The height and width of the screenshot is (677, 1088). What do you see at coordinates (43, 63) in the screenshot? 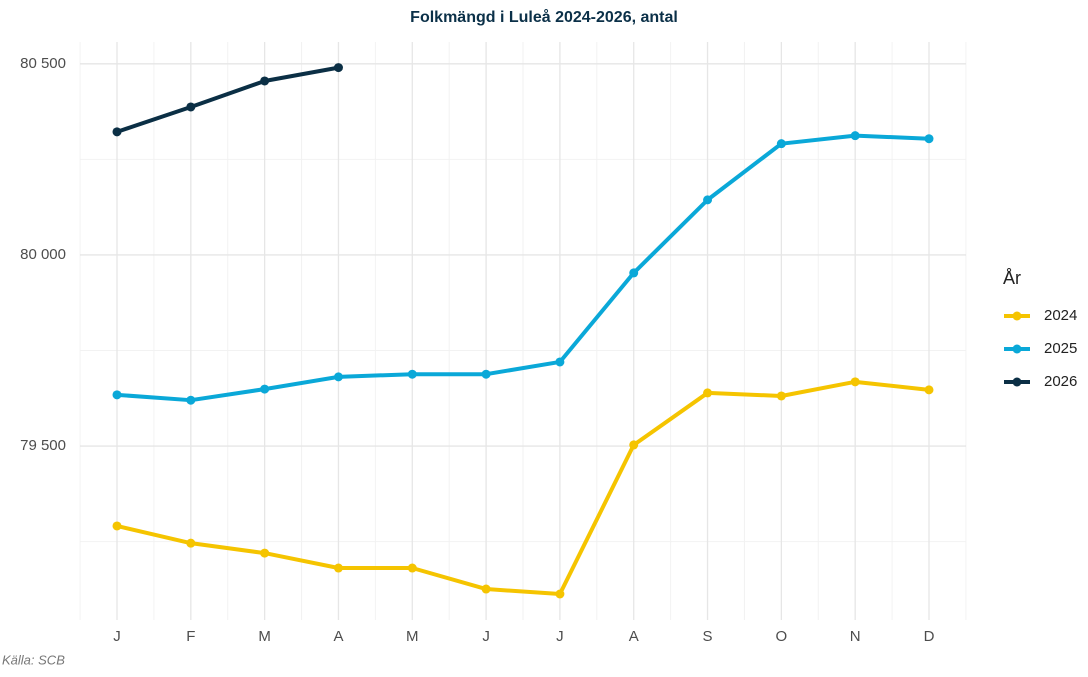
I see `y-tick-label: 80 500` at bounding box center [43, 63].